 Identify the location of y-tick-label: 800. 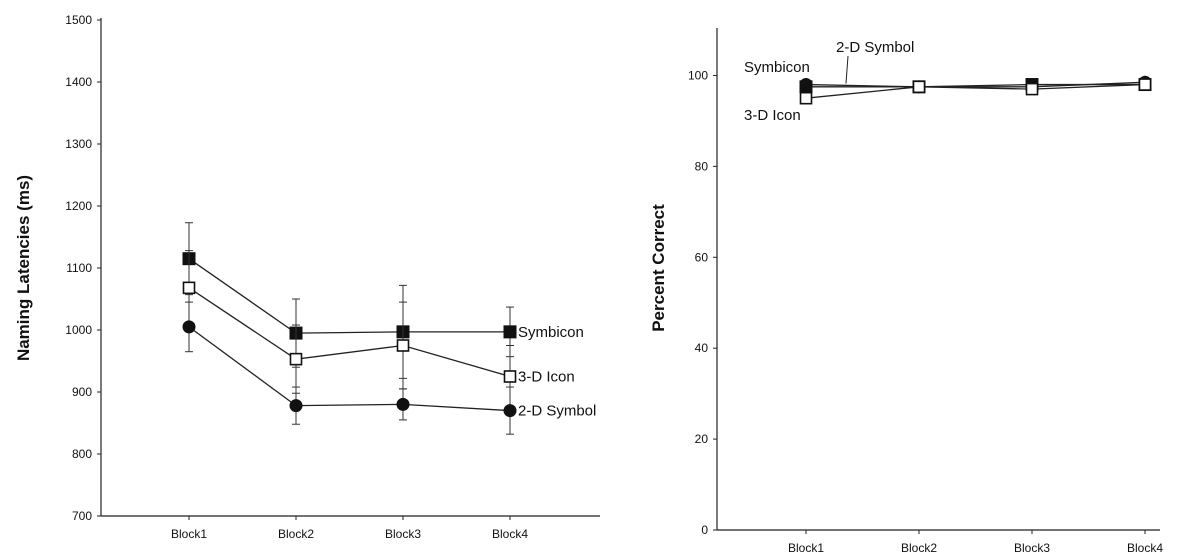
(82, 454).